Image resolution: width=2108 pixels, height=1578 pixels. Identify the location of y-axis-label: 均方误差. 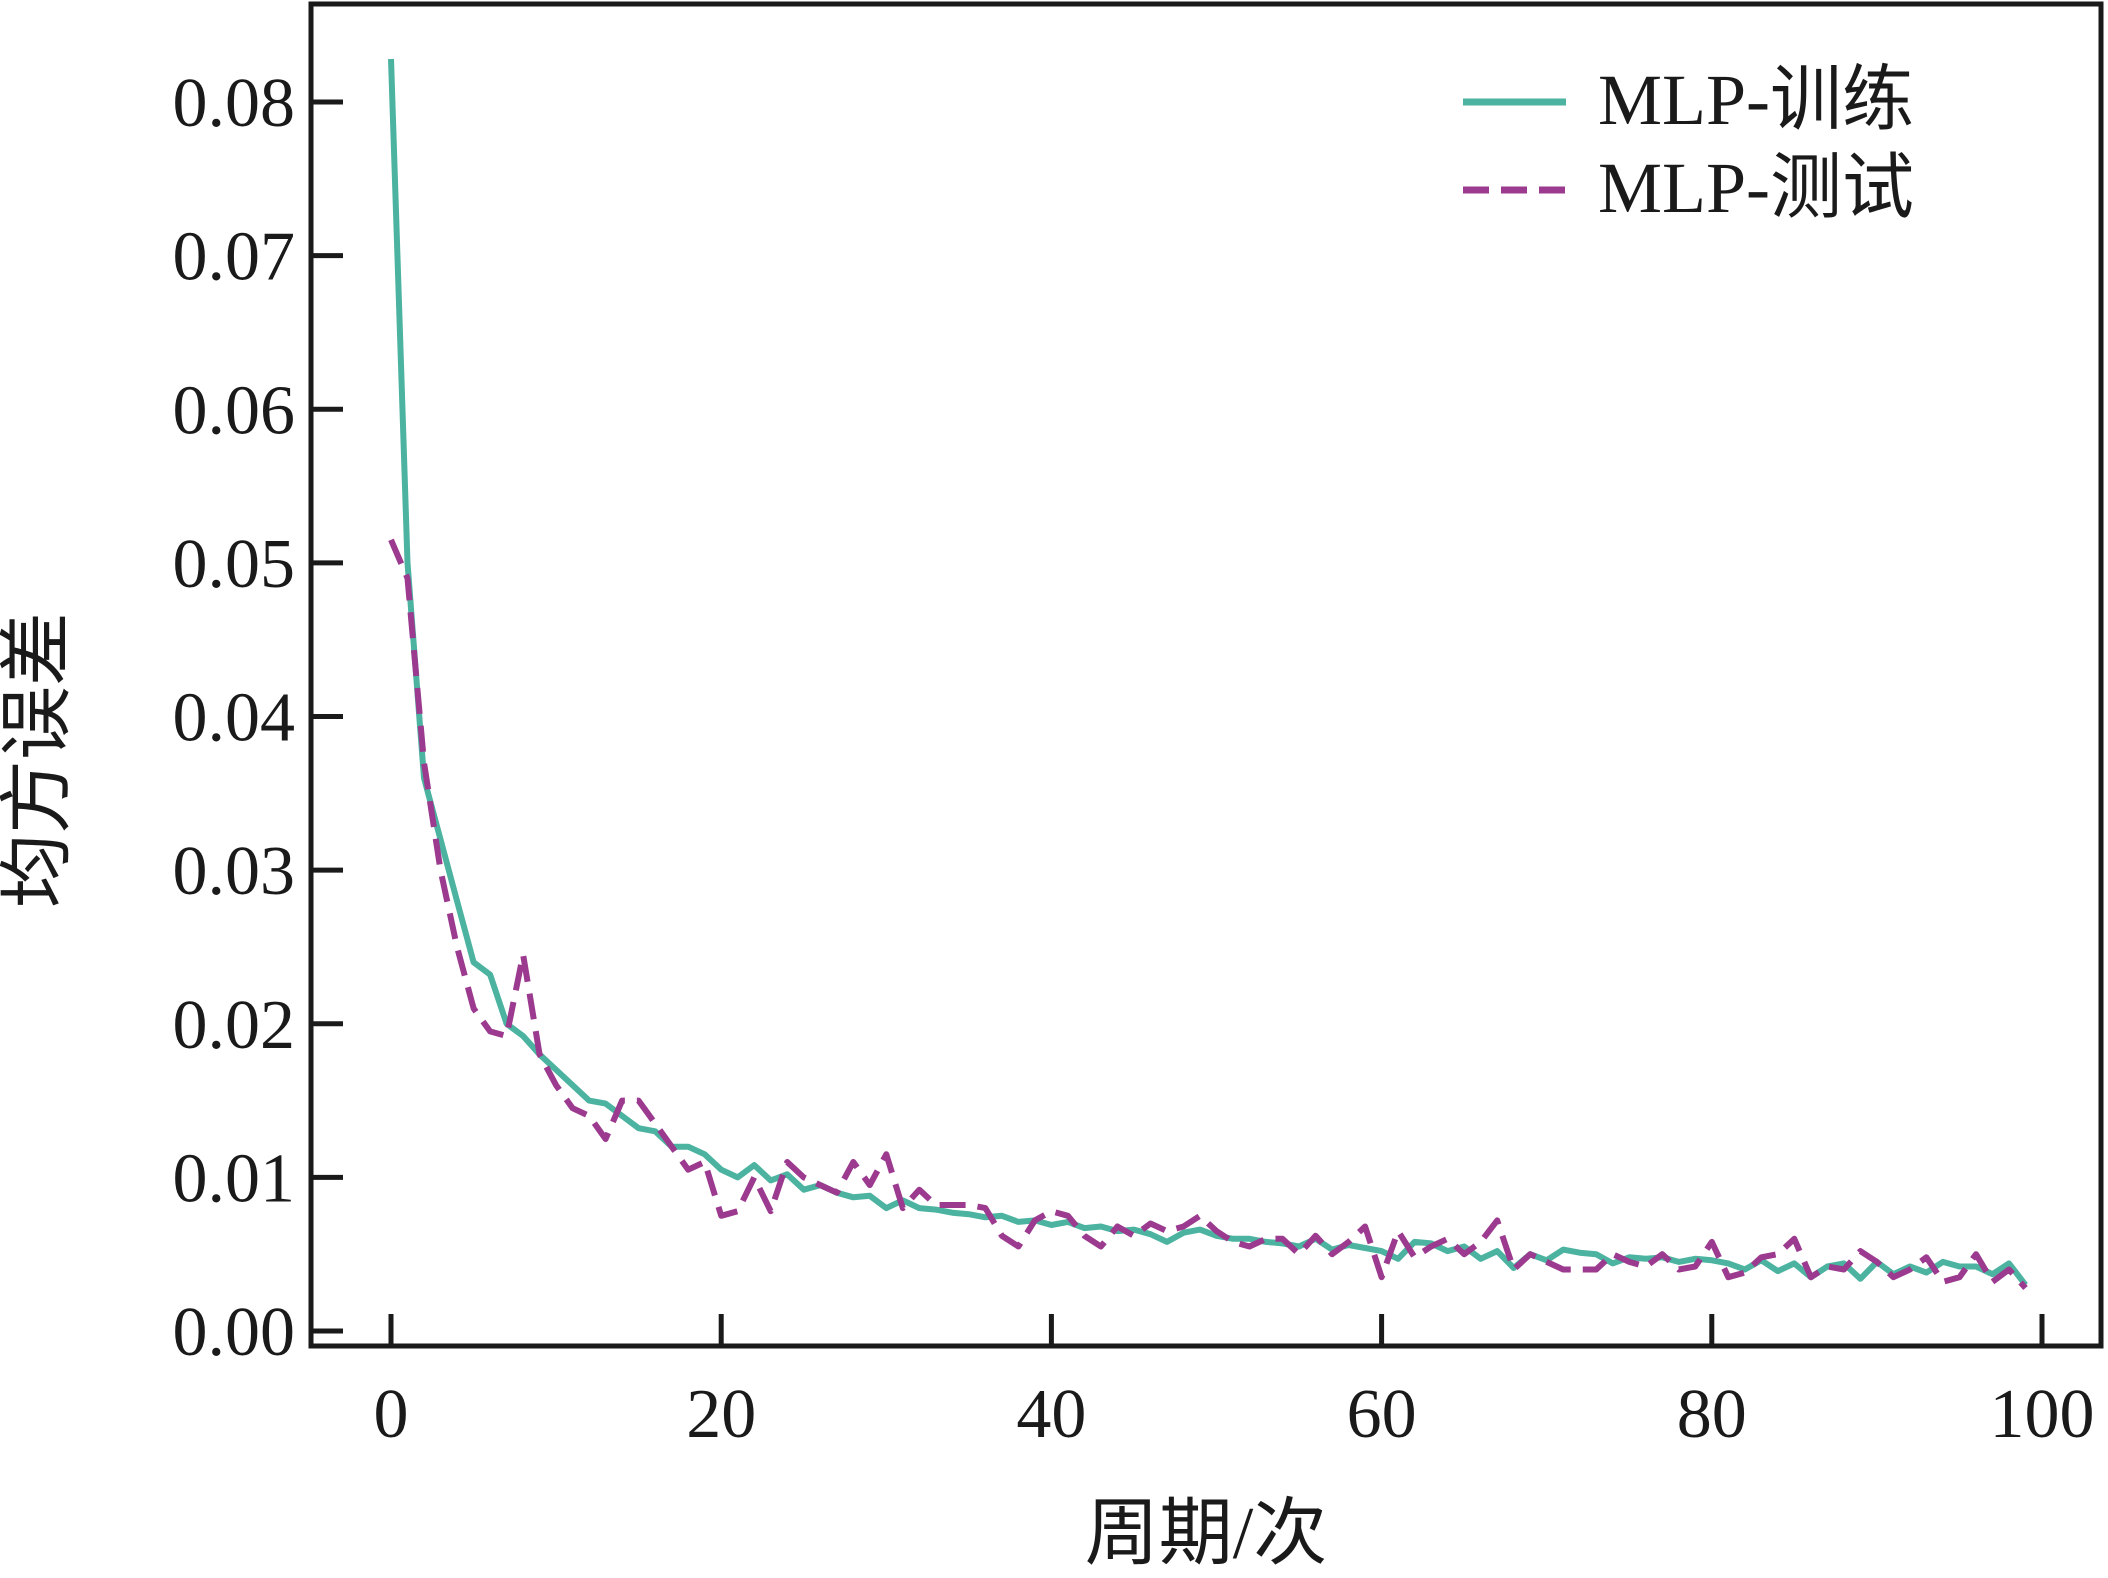
(39, 760).